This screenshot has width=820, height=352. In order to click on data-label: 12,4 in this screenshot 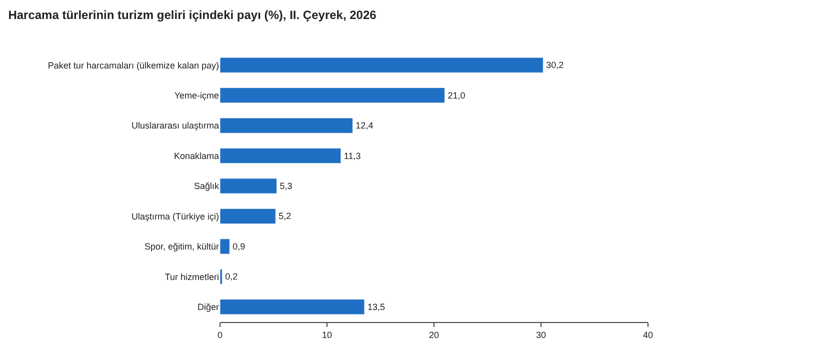, I will do `click(365, 125)`.